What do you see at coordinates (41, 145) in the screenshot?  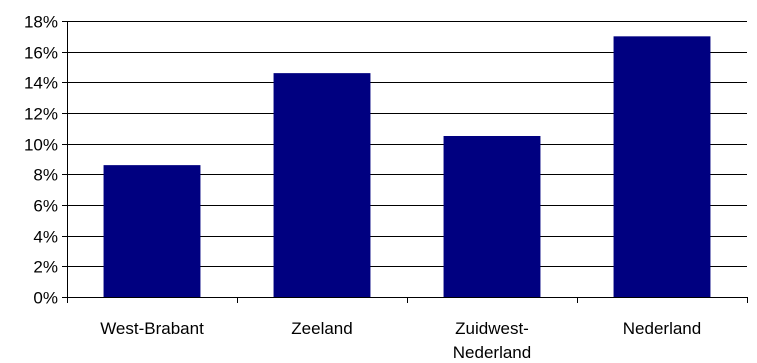 I see `y-tick-label: 10%` at bounding box center [41, 145].